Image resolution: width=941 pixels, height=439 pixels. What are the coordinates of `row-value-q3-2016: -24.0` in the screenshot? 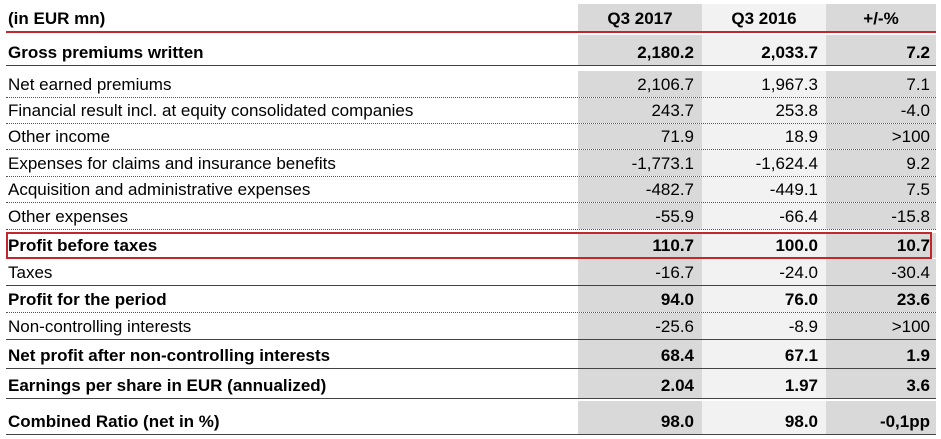 It's located at (764, 272).